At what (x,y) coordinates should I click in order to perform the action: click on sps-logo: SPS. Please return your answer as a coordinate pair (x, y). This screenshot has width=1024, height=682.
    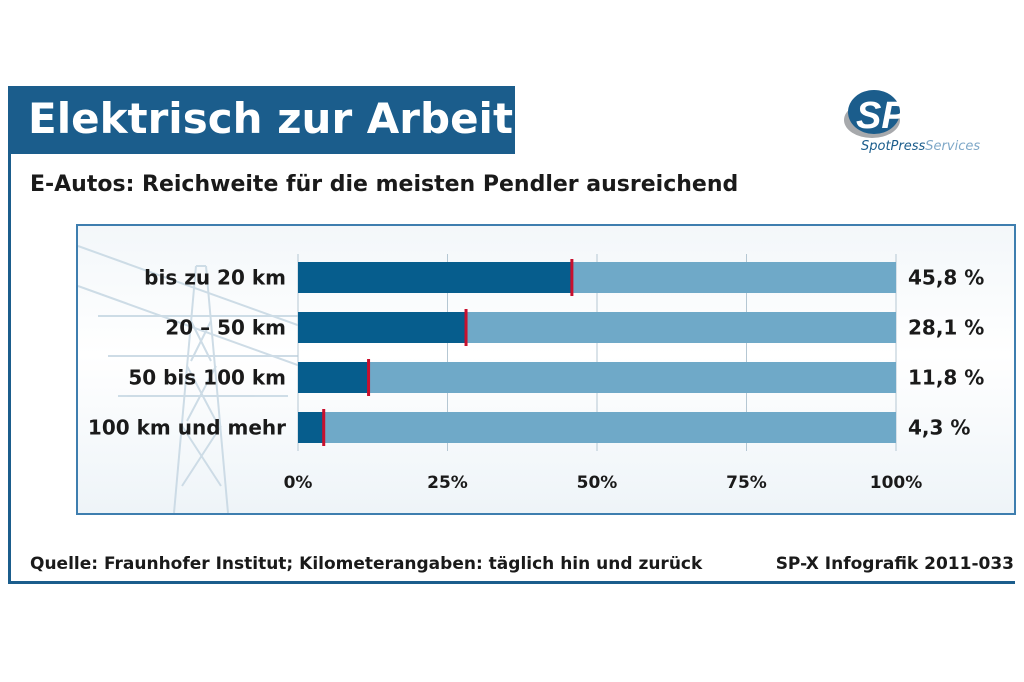
    Looking at the image, I should click on (888, 114).